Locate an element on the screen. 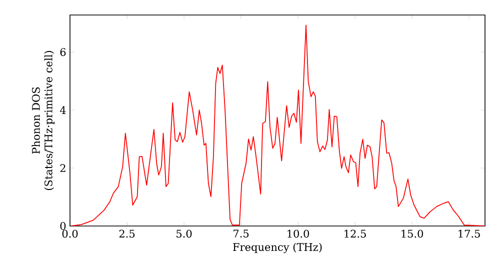  y-tick-label: 4 is located at coordinates (63, 110).